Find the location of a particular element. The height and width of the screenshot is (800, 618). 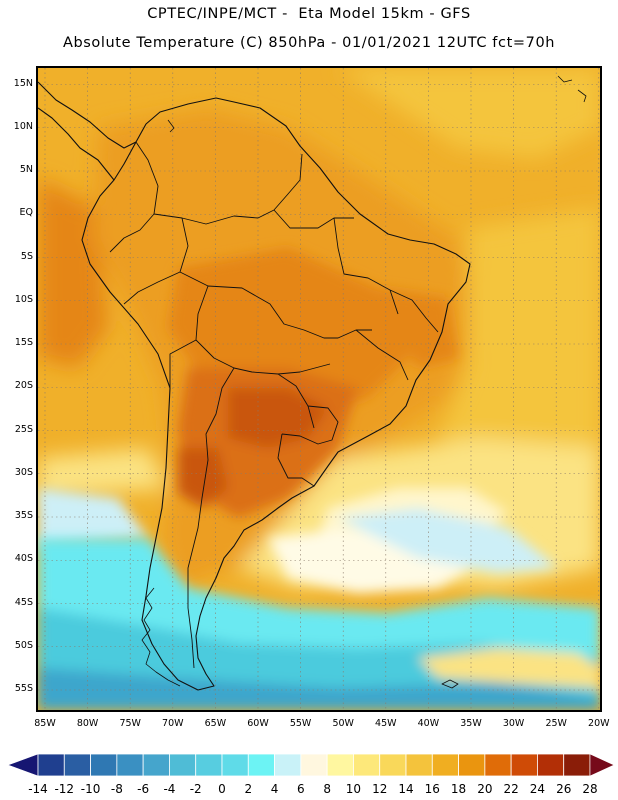

latitude-label: 5S is located at coordinates (26, 256).